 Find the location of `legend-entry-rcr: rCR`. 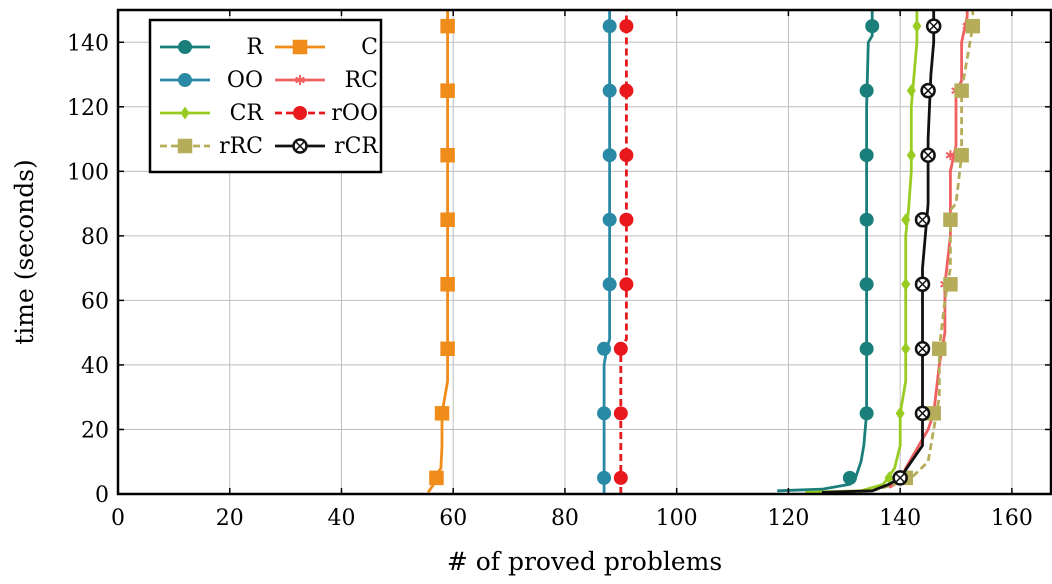

legend-entry-rcr: rCR is located at coordinates (327, 146).